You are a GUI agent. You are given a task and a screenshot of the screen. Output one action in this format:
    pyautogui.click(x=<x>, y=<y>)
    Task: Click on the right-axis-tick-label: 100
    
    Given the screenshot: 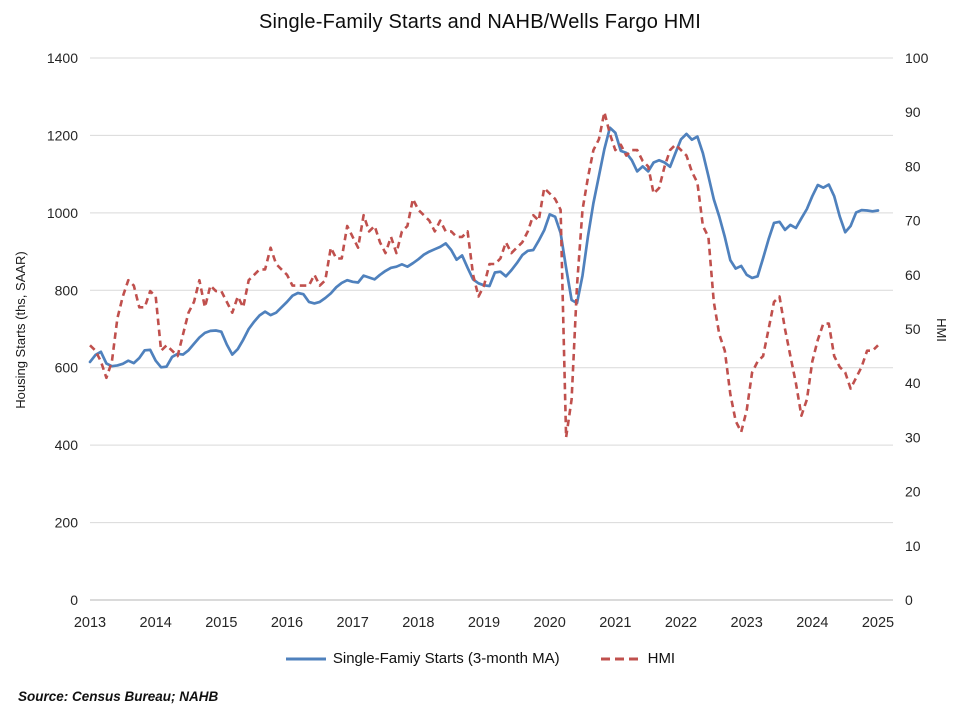 What is the action you would take?
    pyautogui.click(x=917, y=58)
    